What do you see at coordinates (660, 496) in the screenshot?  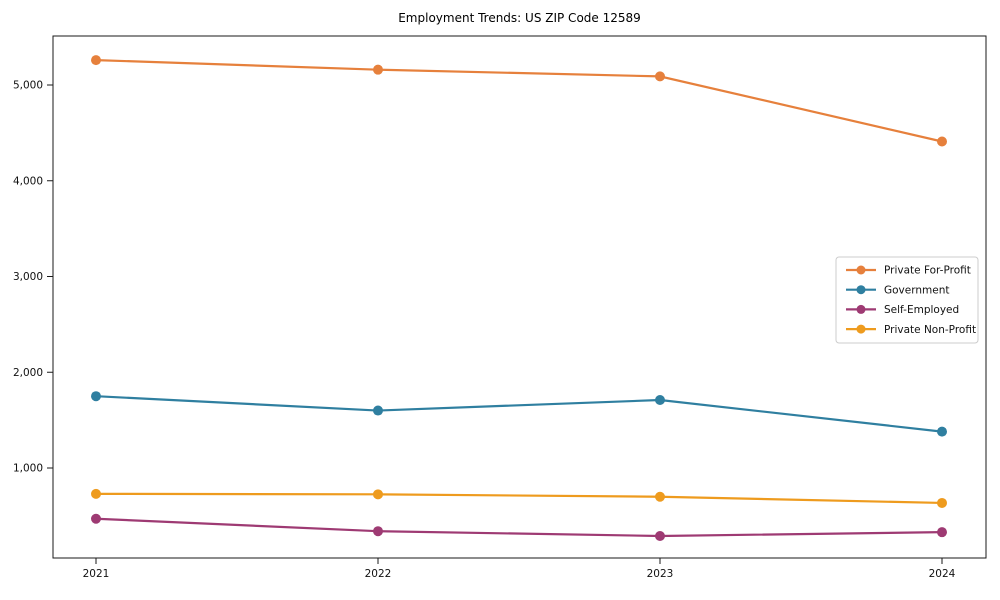 I see `data-point-private-non-profit-2023` at bounding box center [660, 496].